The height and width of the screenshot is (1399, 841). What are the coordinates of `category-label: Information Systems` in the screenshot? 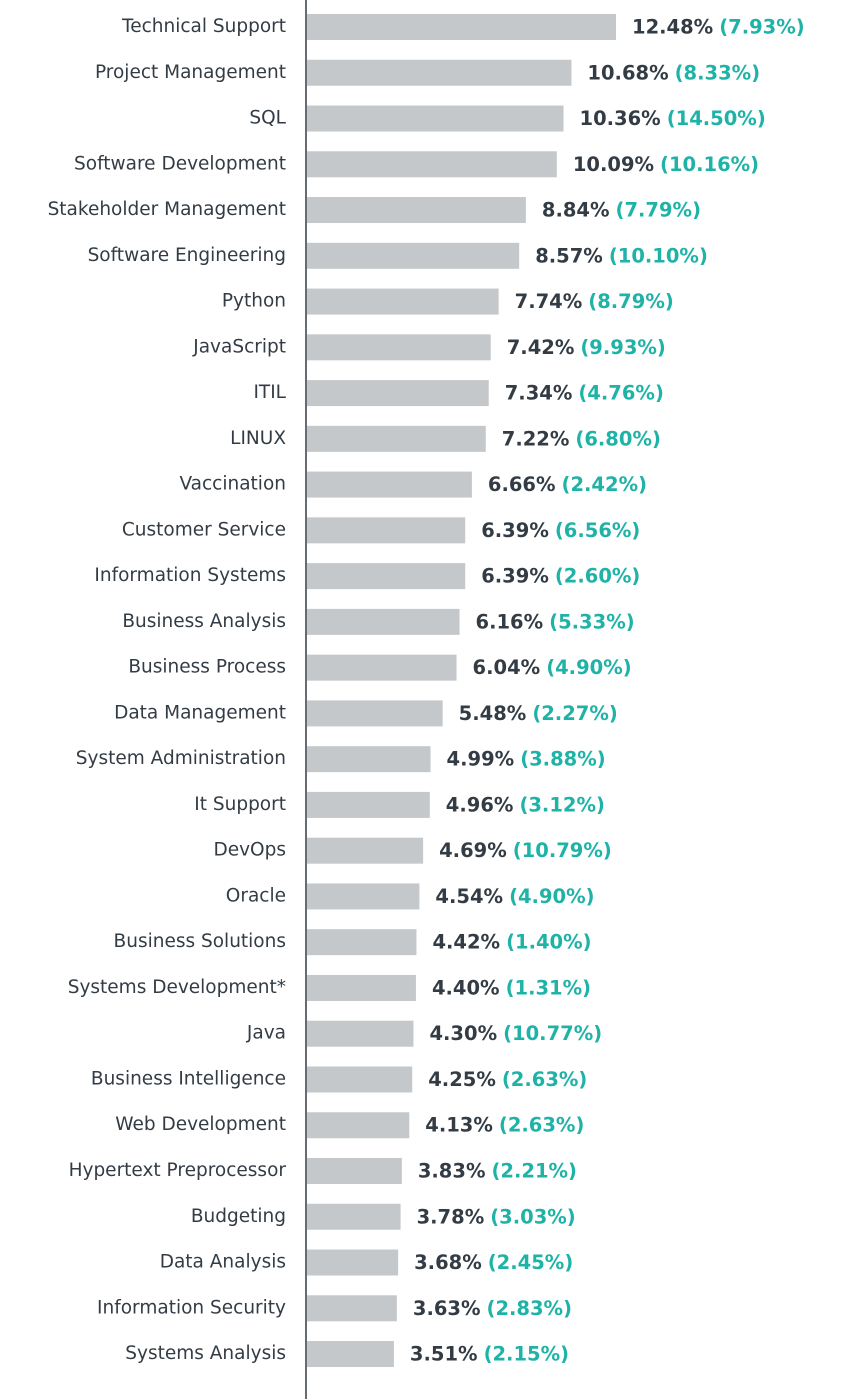 It's located at (190, 575).